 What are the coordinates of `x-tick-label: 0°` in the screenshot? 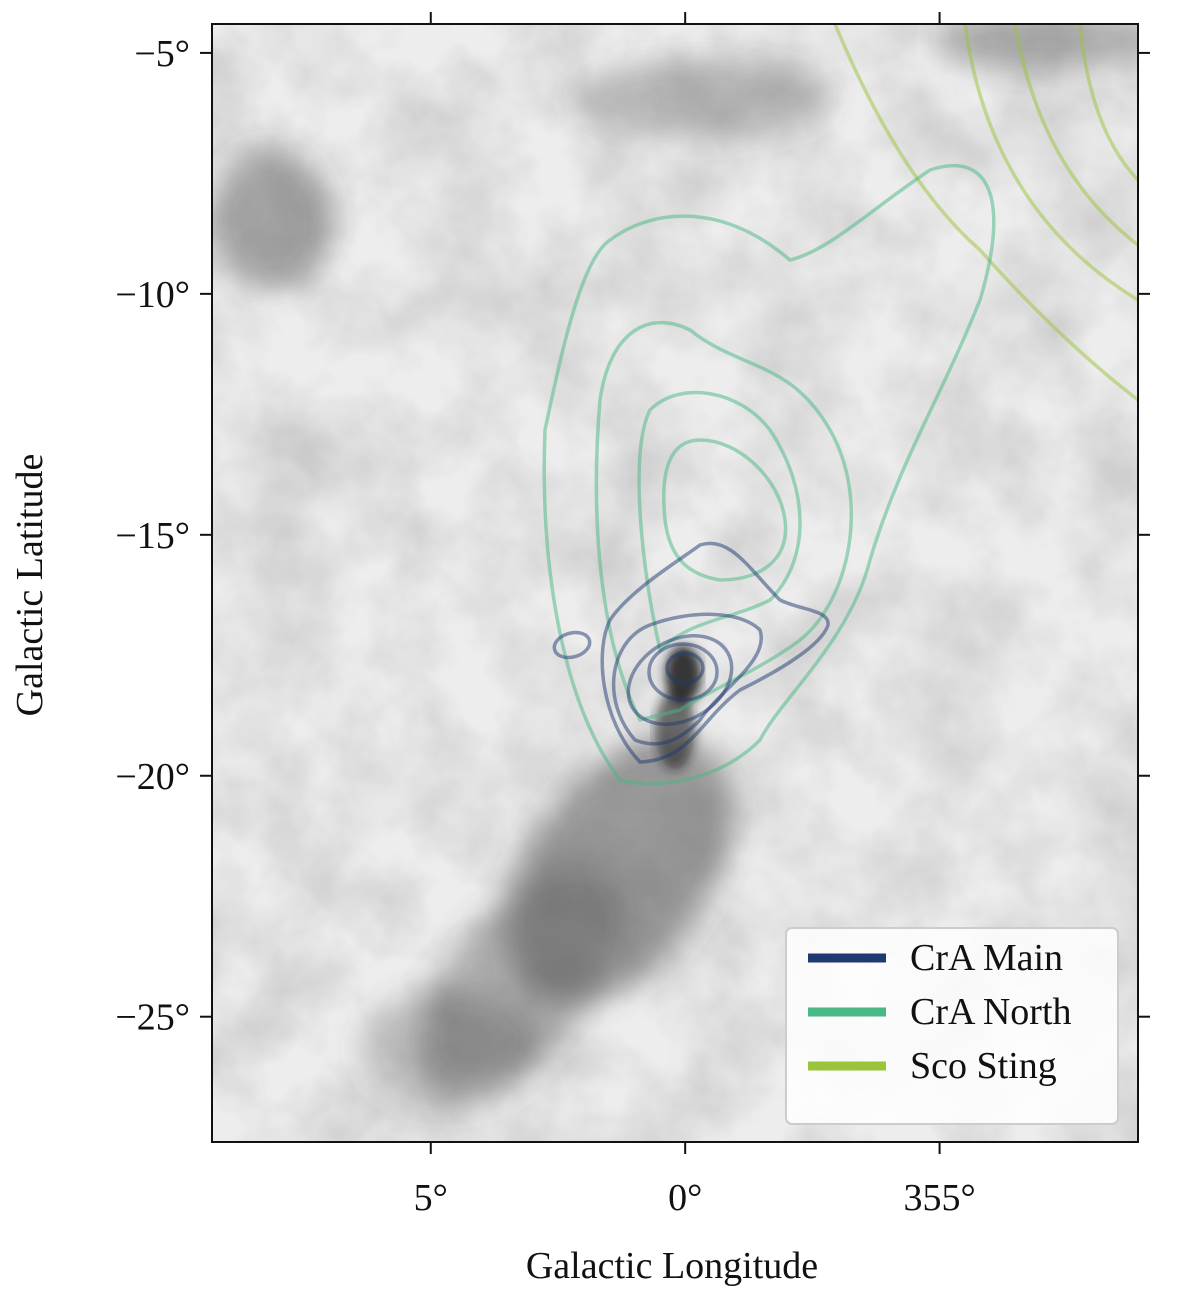 It's located at (685, 1198).